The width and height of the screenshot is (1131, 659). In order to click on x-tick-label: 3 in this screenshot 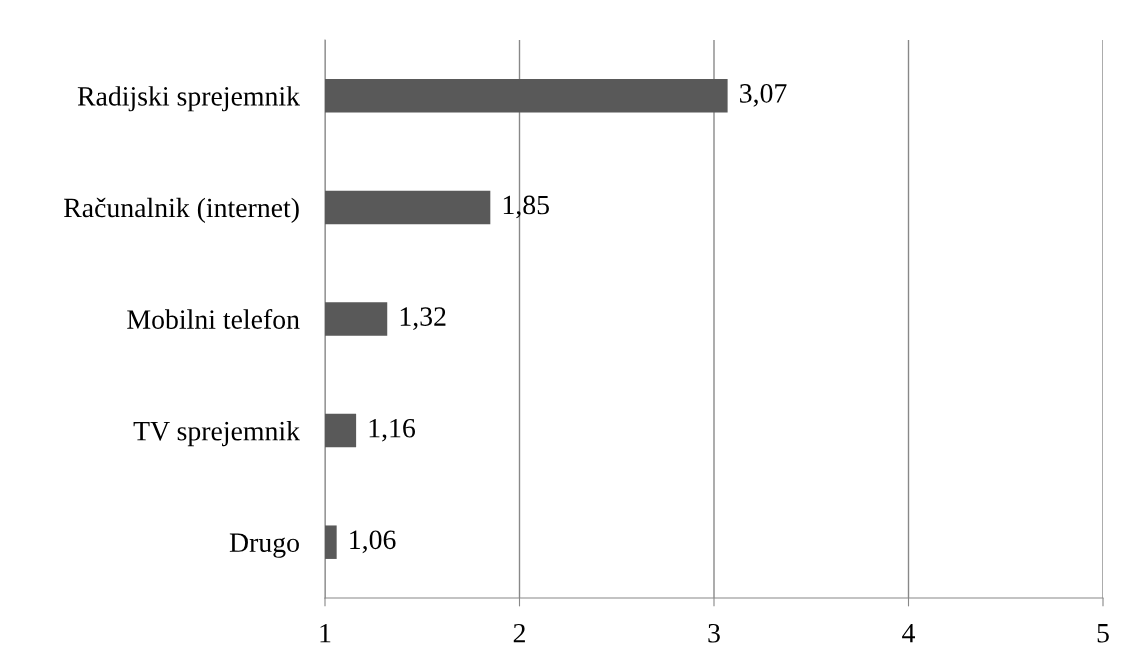, I will do `click(714, 633)`.